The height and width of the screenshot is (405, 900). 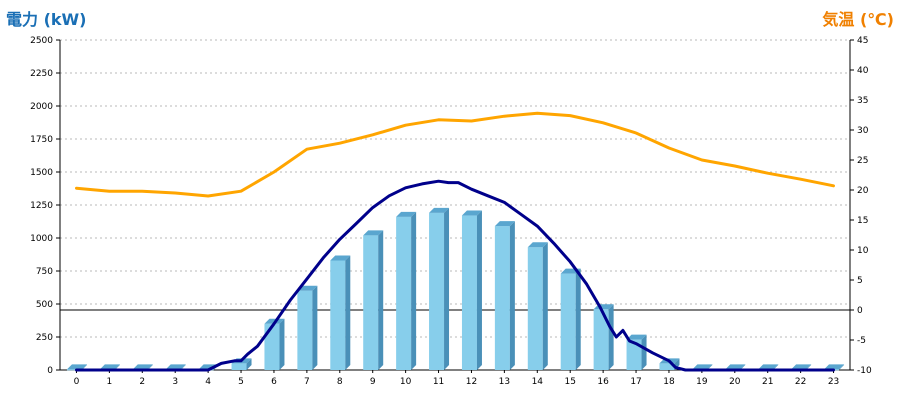 I want to click on left-tick-label: 750, so click(x=44, y=272).